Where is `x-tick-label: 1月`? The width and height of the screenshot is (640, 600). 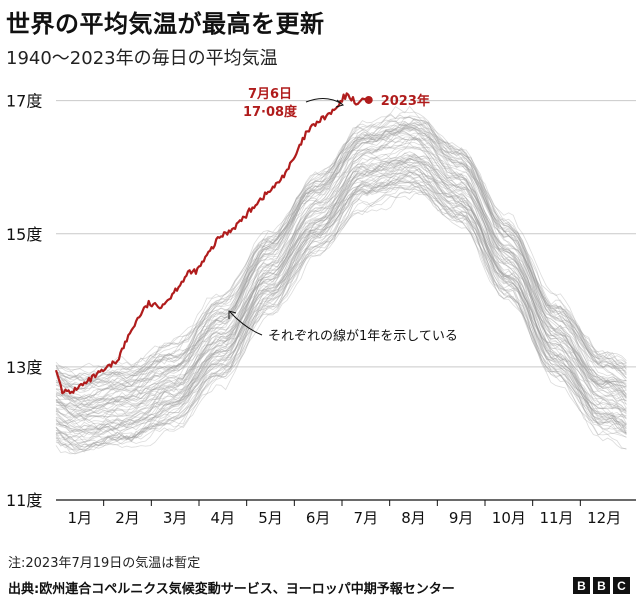
x-tick-label: 1月 is located at coordinates (80, 518).